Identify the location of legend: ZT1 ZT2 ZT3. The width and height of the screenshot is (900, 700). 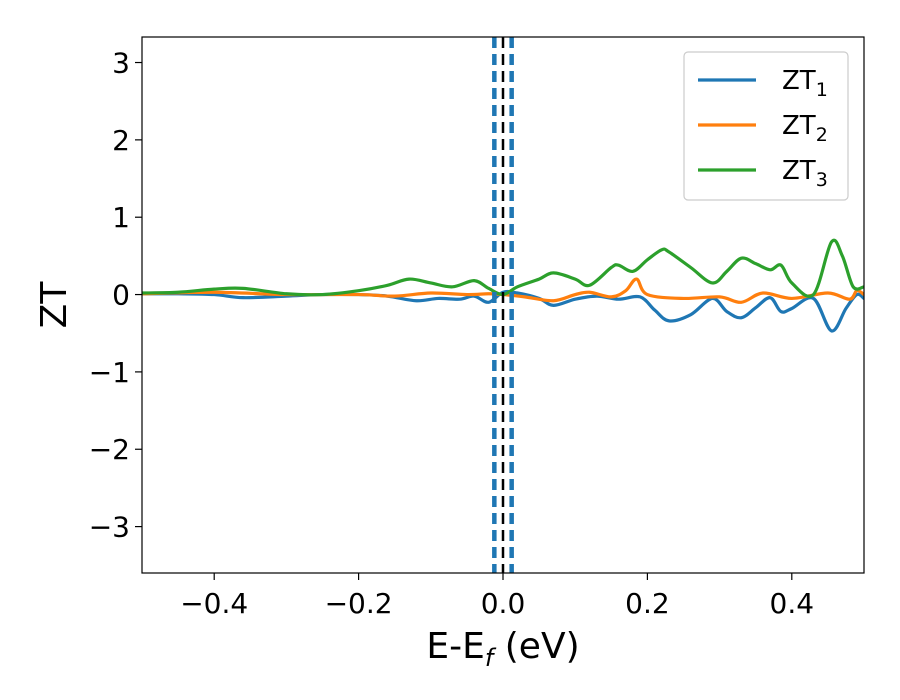
(766, 126).